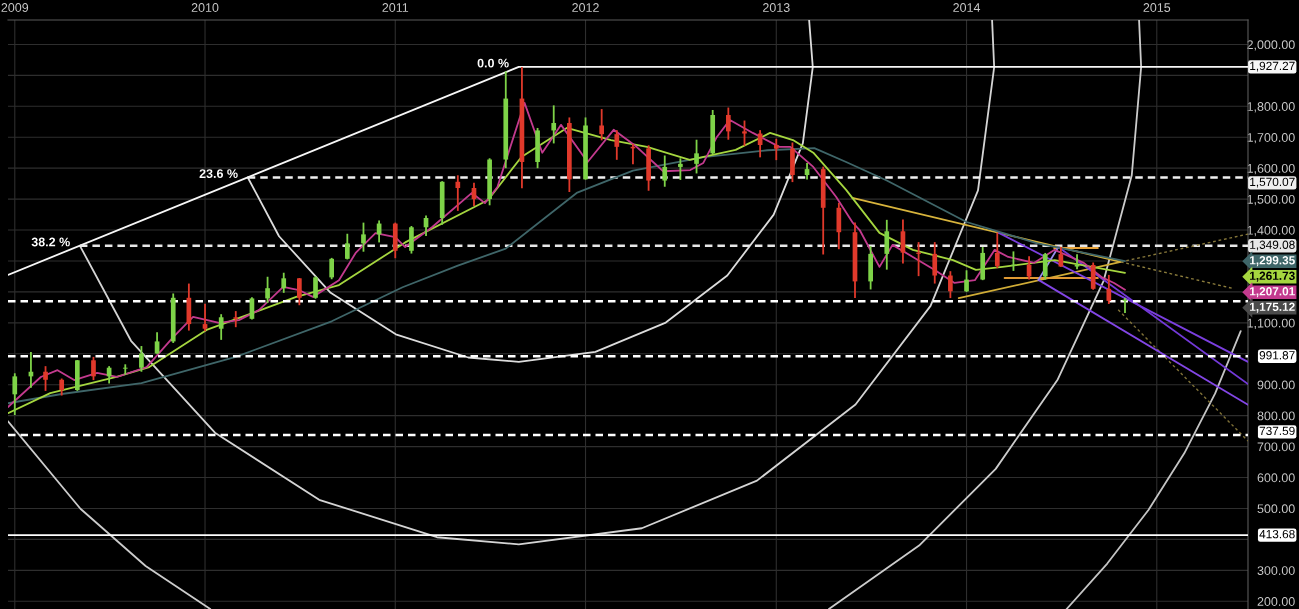 This screenshot has width=1299, height=609. I want to click on text: 1,175.12, so click(1272, 307).